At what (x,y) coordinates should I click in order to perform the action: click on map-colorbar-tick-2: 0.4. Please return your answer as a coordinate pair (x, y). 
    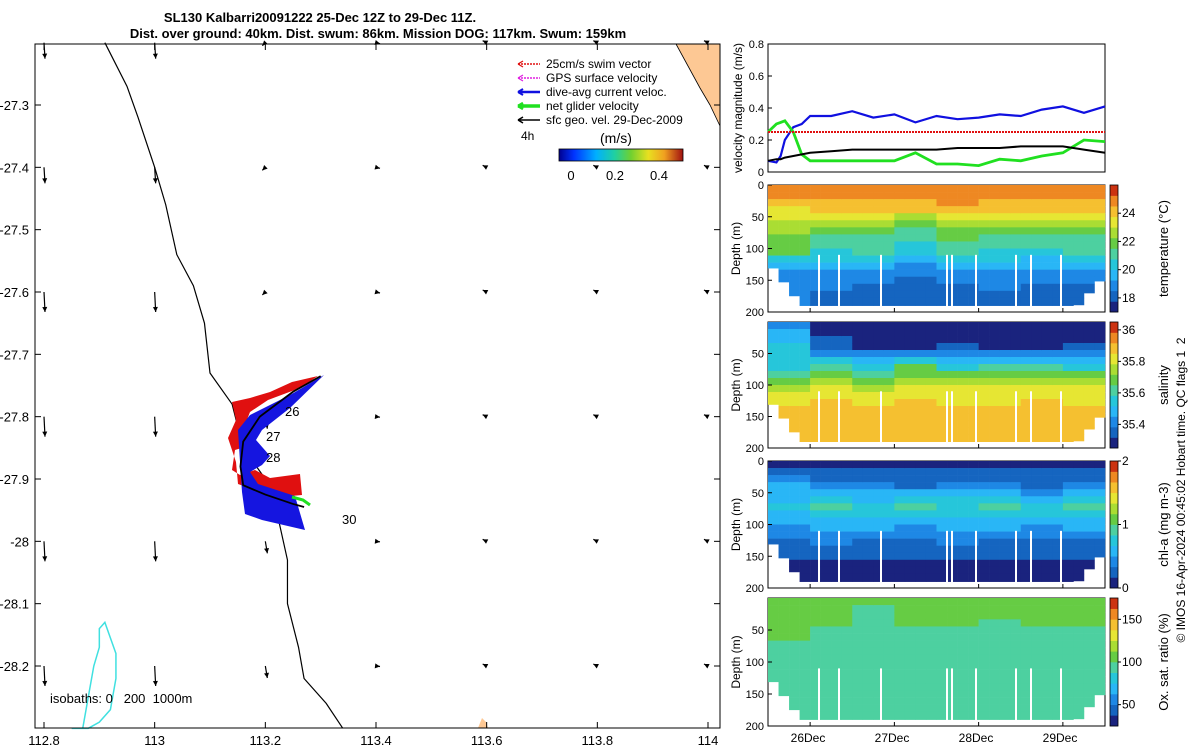
    Looking at the image, I should click on (659, 175).